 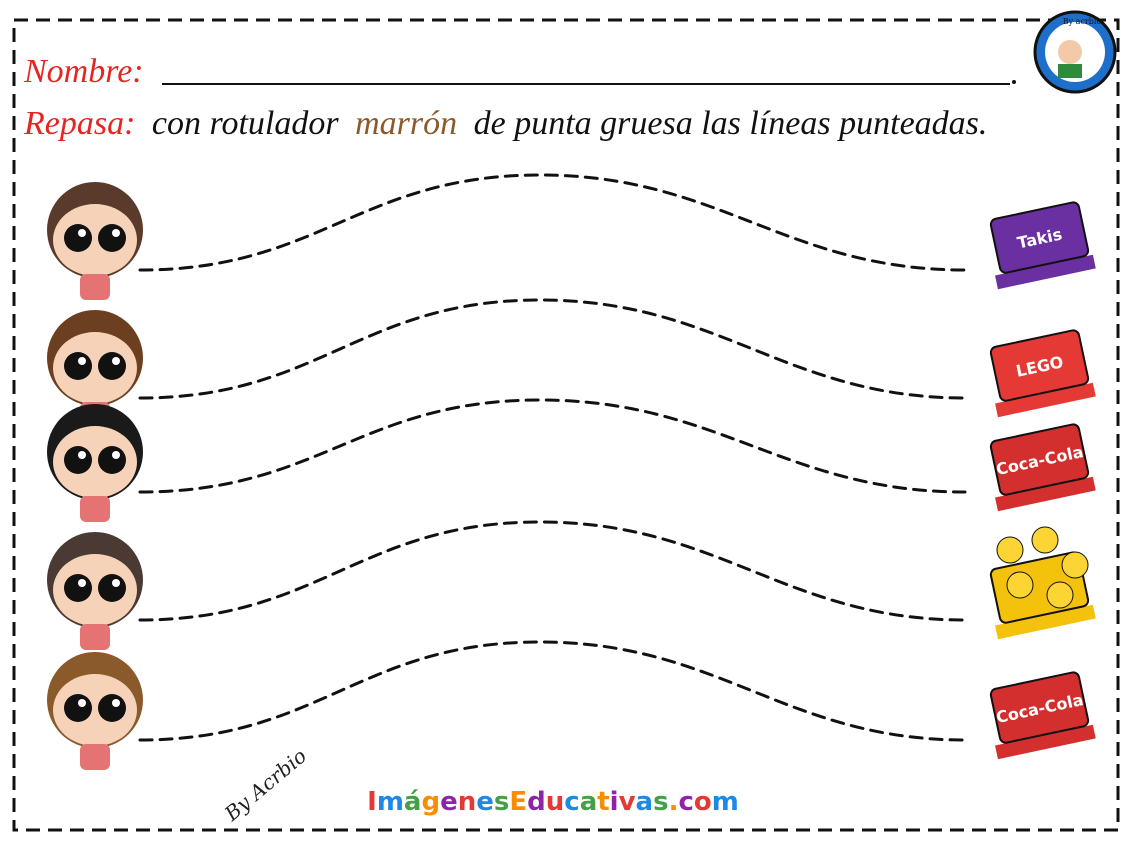 What do you see at coordinates (245, 123) in the screenshot?
I see `instruction-text: con rotulador` at bounding box center [245, 123].